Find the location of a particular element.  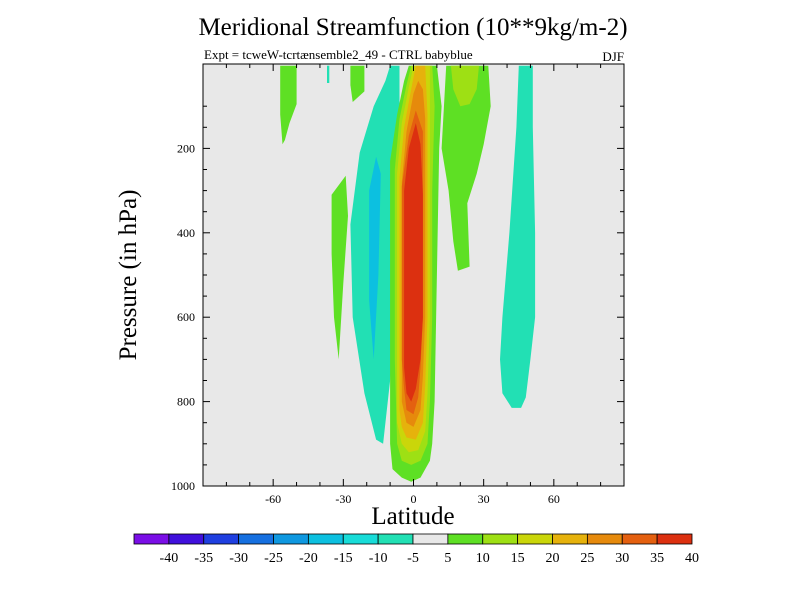

colorbar-label: 35 is located at coordinates (657, 558).